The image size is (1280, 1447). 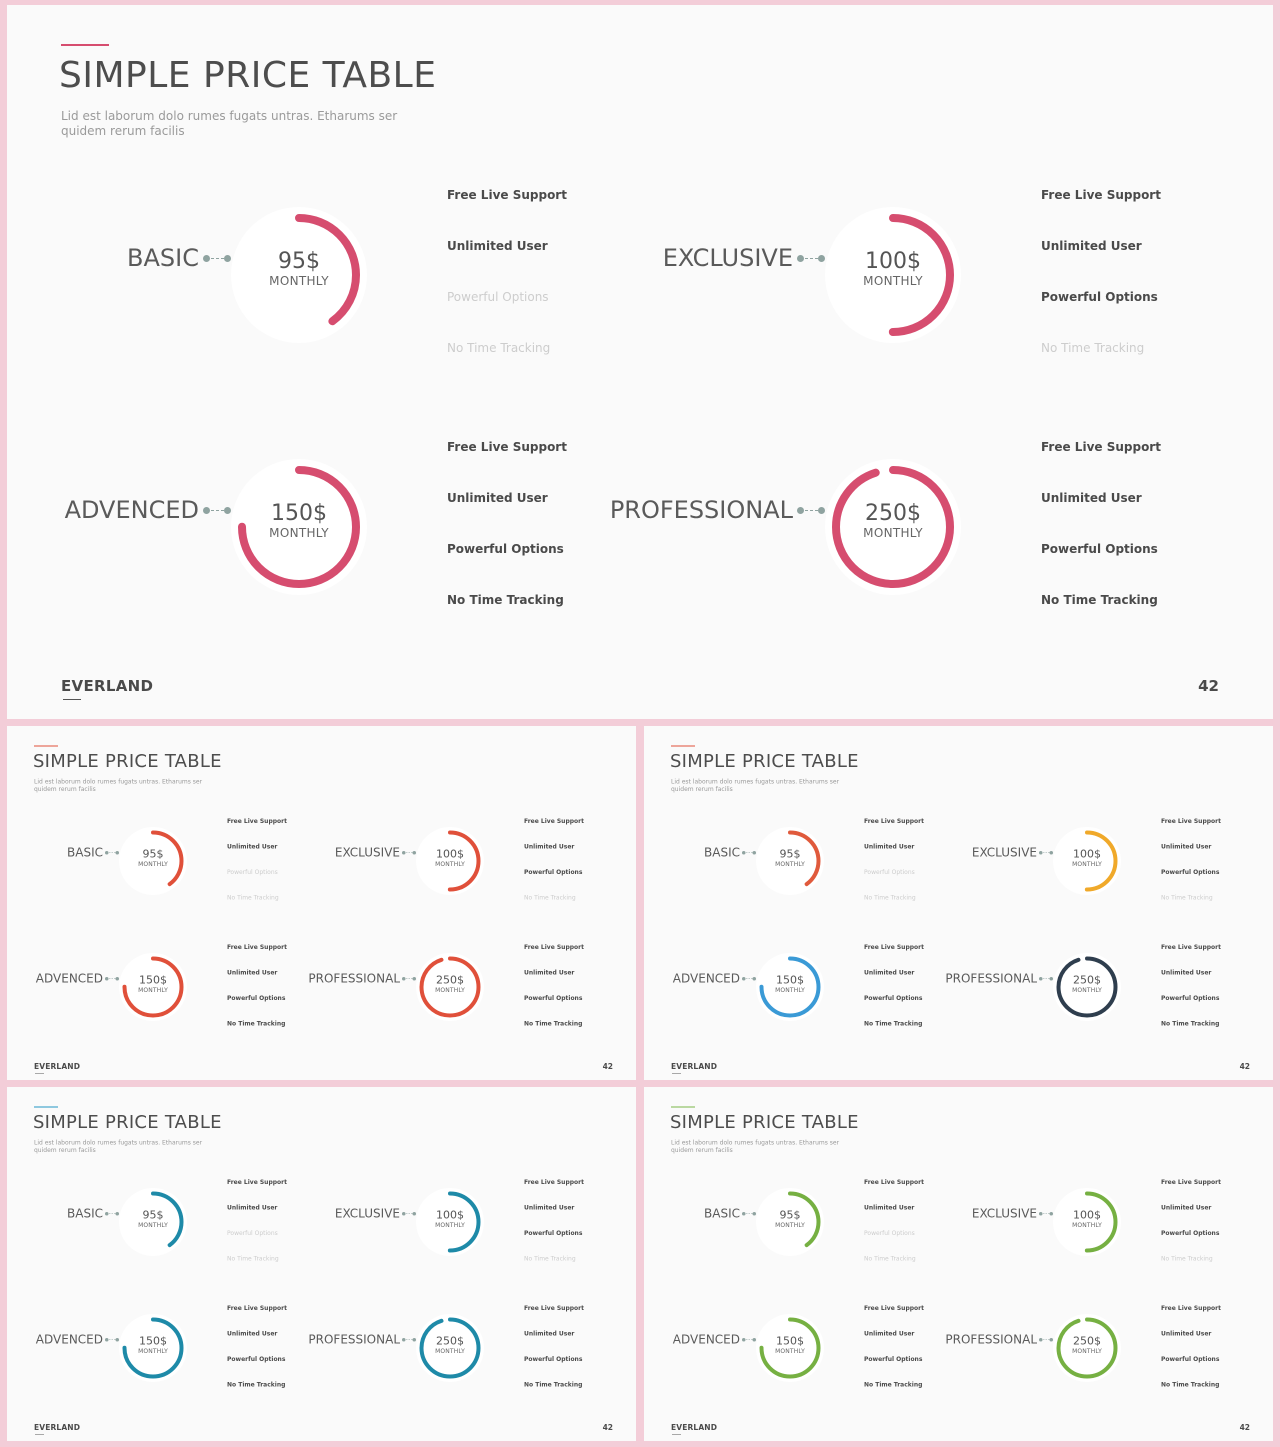 What do you see at coordinates (607, 1427) in the screenshot?
I see `page-number: 42` at bounding box center [607, 1427].